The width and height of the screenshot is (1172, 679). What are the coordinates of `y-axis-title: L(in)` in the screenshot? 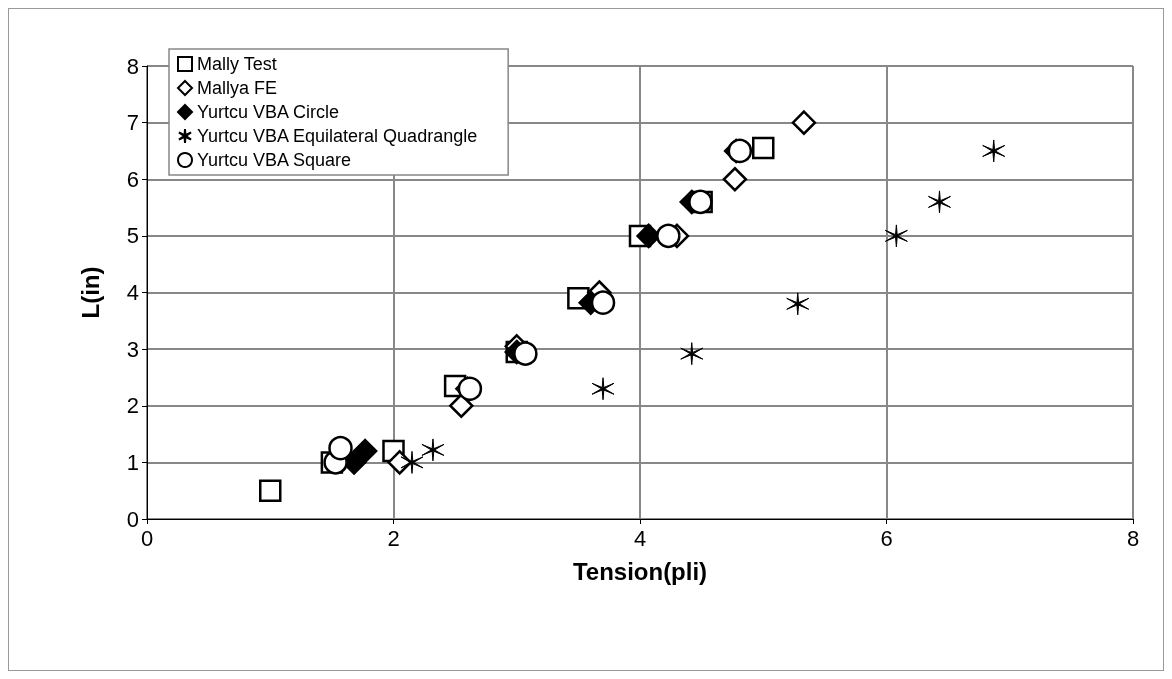 It's located at (90, 292).